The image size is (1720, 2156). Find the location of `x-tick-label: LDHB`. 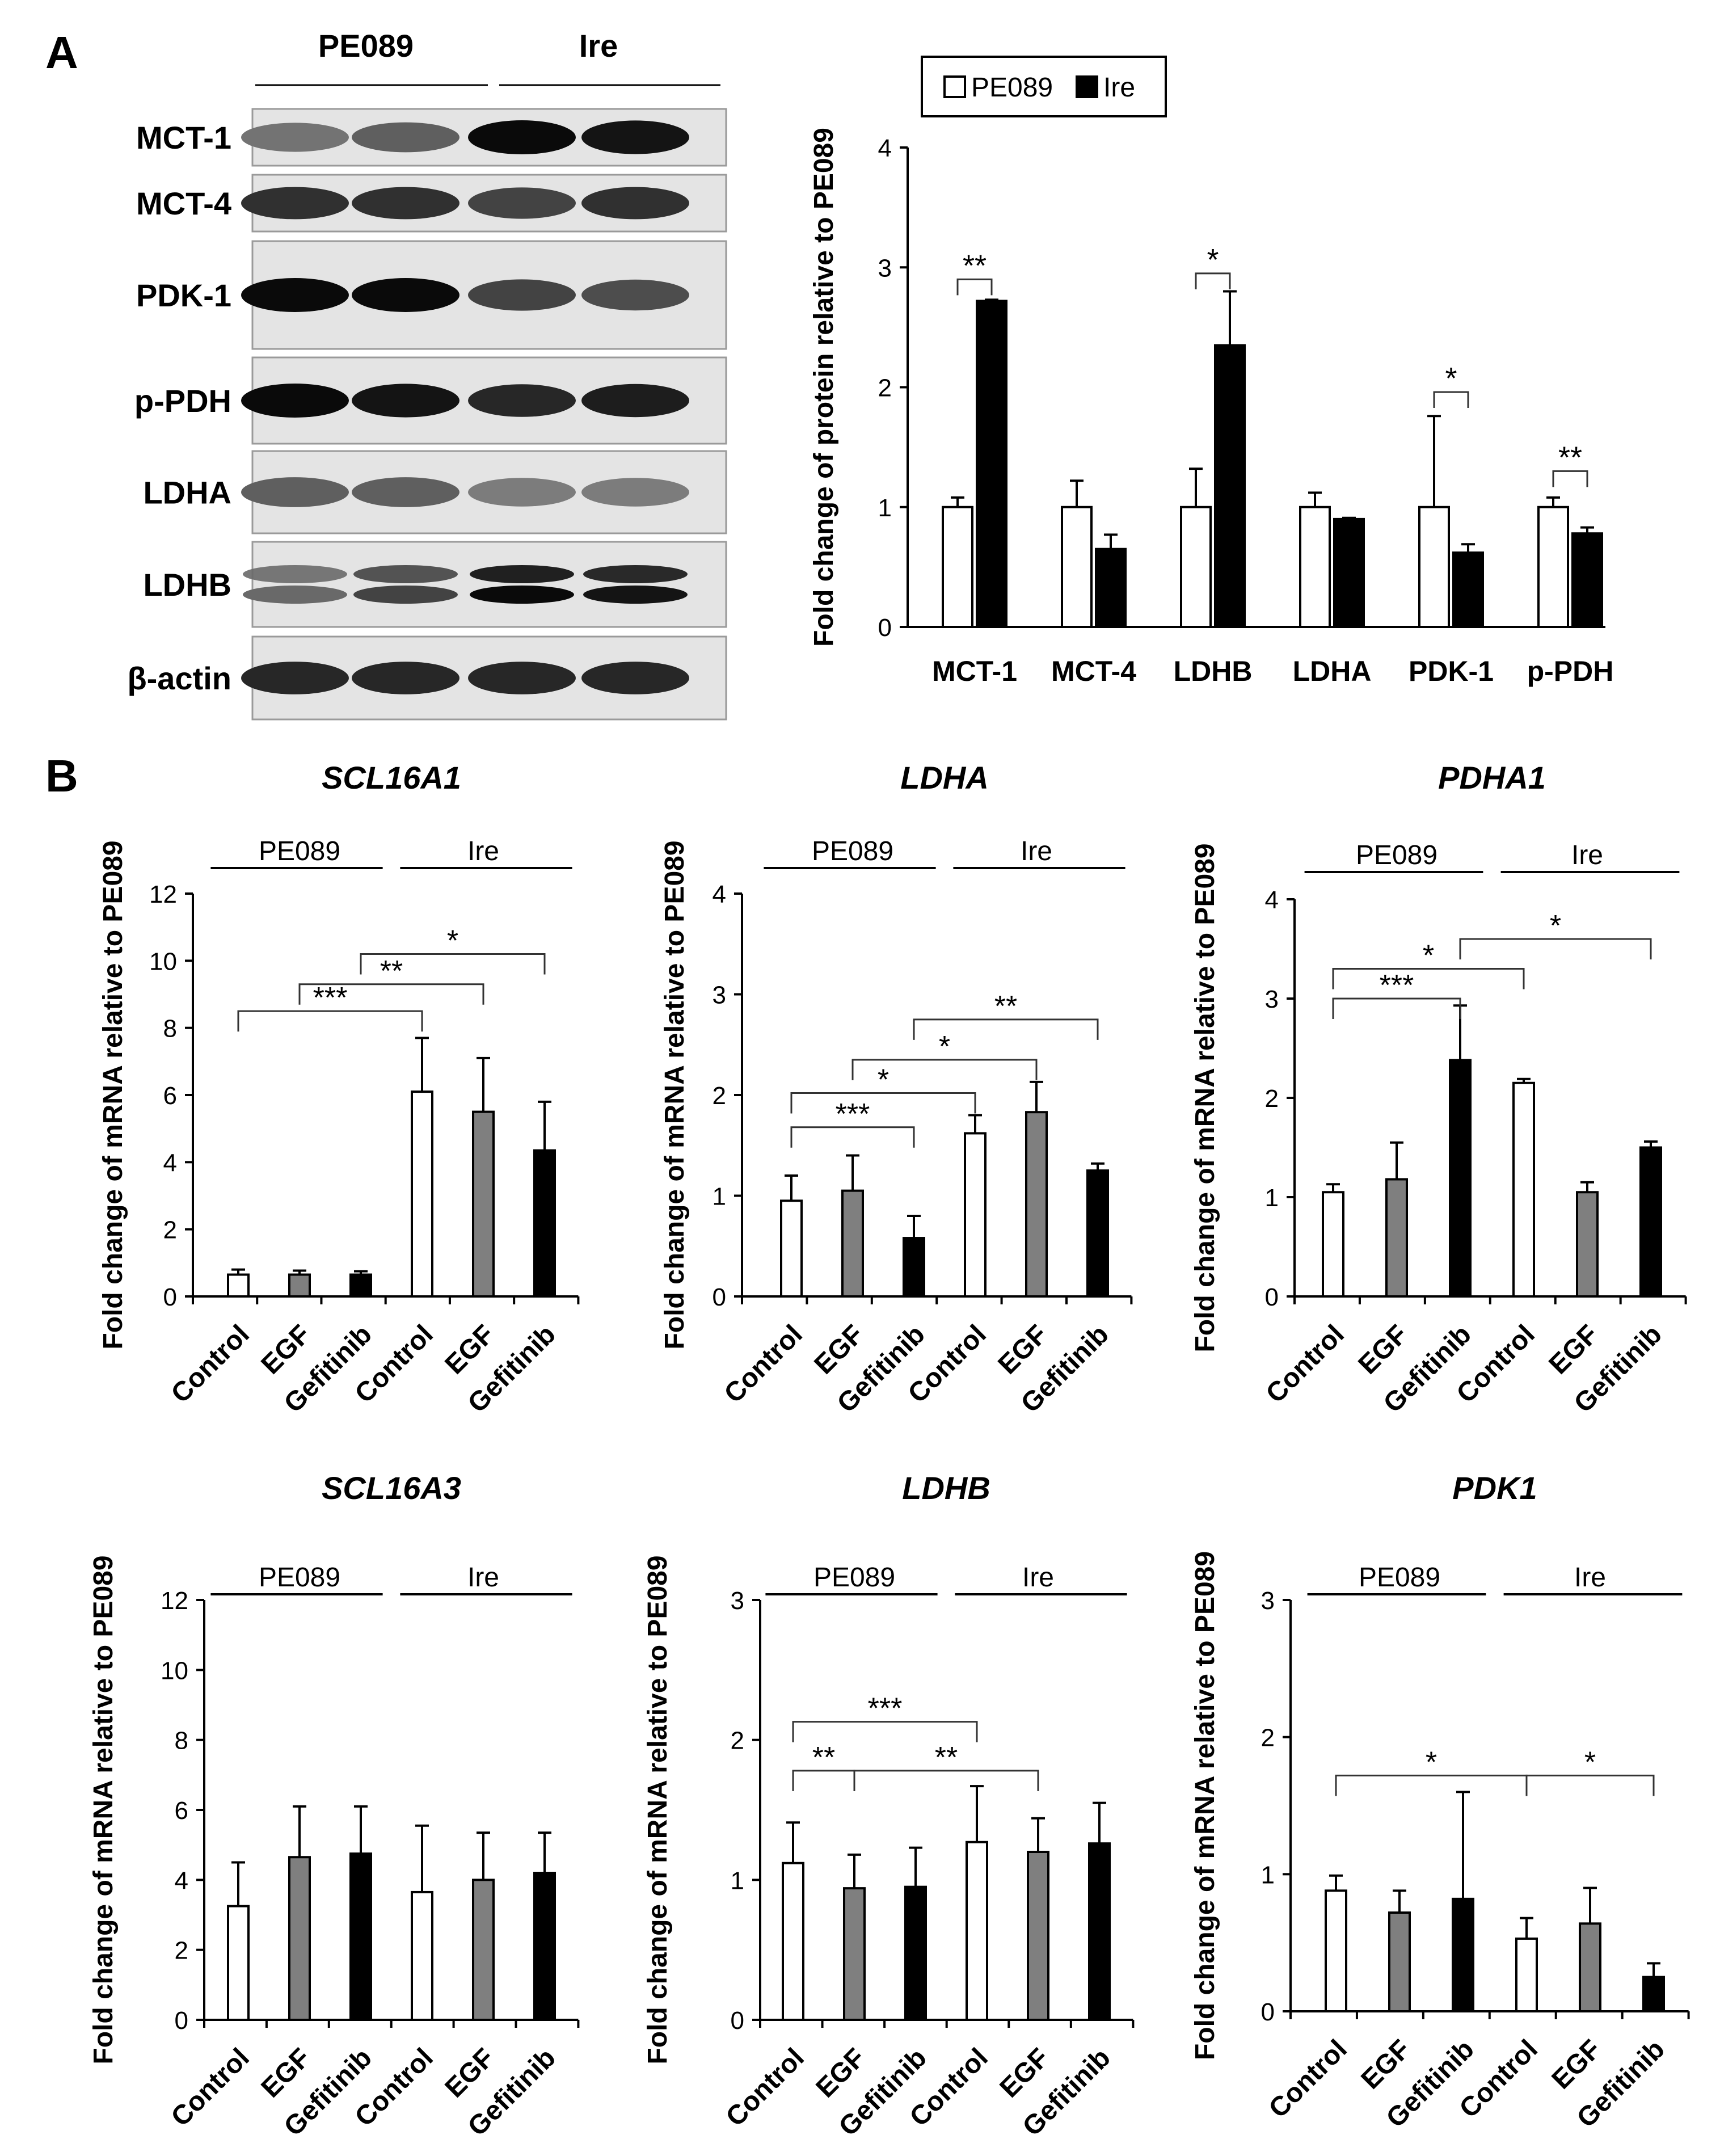

x-tick-label: LDHB is located at coordinates (1213, 671).